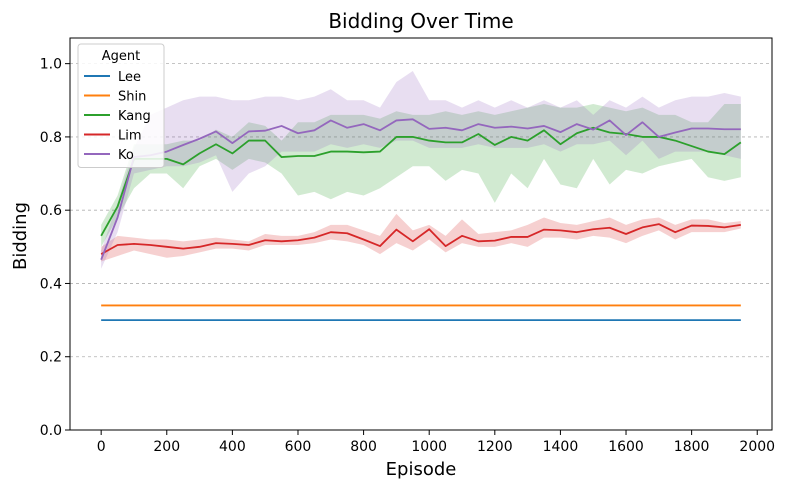 The image size is (788, 490). Describe the element at coordinates (20, 236) in the screenshot. I see `y-axis-label: Bidding` at that location.